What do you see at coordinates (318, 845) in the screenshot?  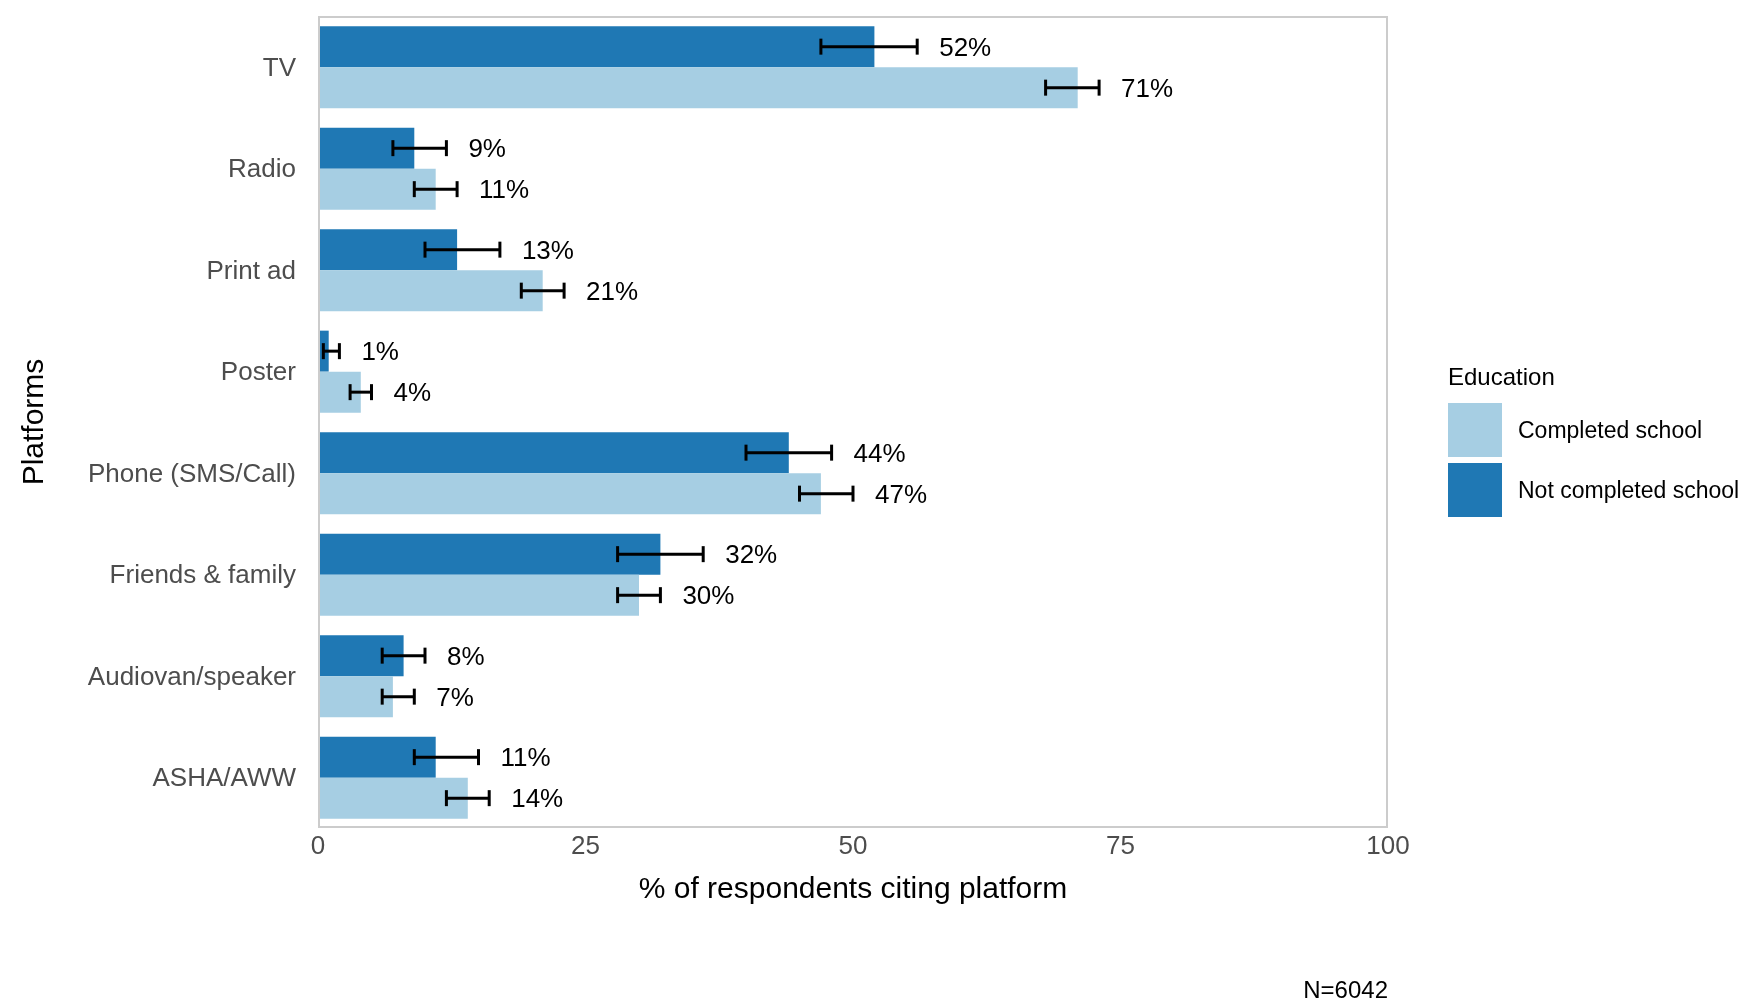 I see `x-tick-label: 0` at bounding box center [318, 845].